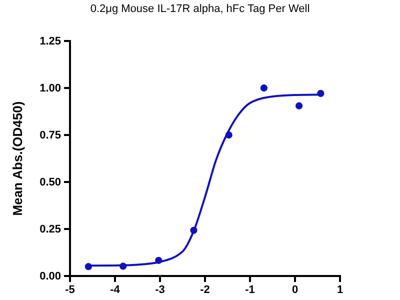  Describe the element at coordinates (295, 290) in the screenshot. I see `x-tick-label: 0` at that location.